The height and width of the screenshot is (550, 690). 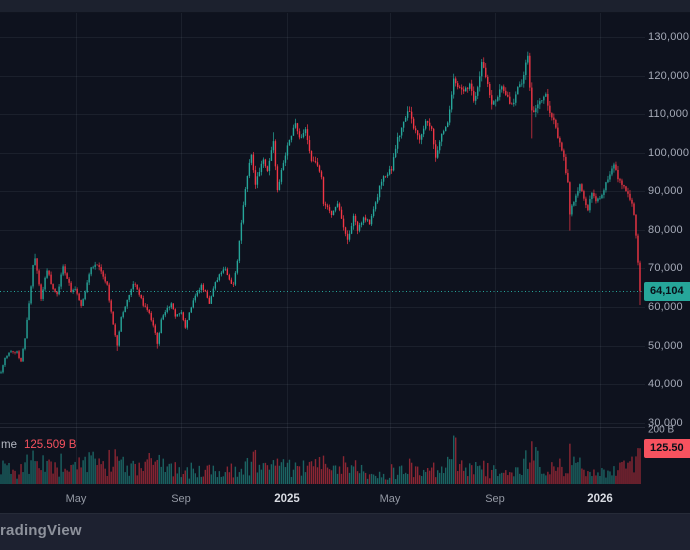 What do you see at coordinates (665, 306) in the screenshot?
I see `price-tick-label: 60,000` at bounding box center [665, 306].